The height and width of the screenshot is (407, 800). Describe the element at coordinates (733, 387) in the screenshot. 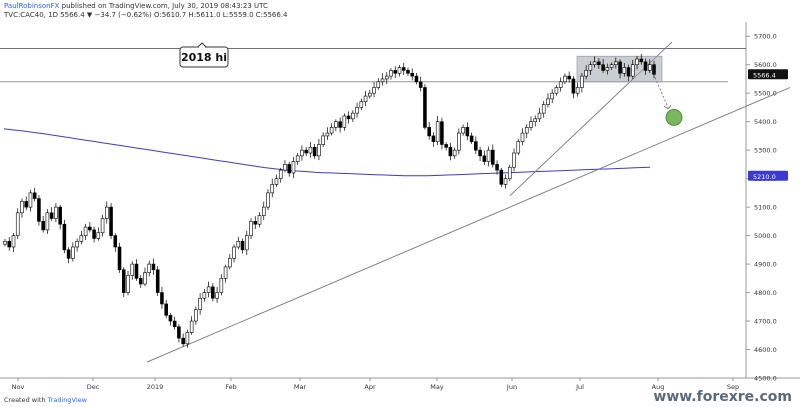

I see `x-tick-label: Sep` at that location.